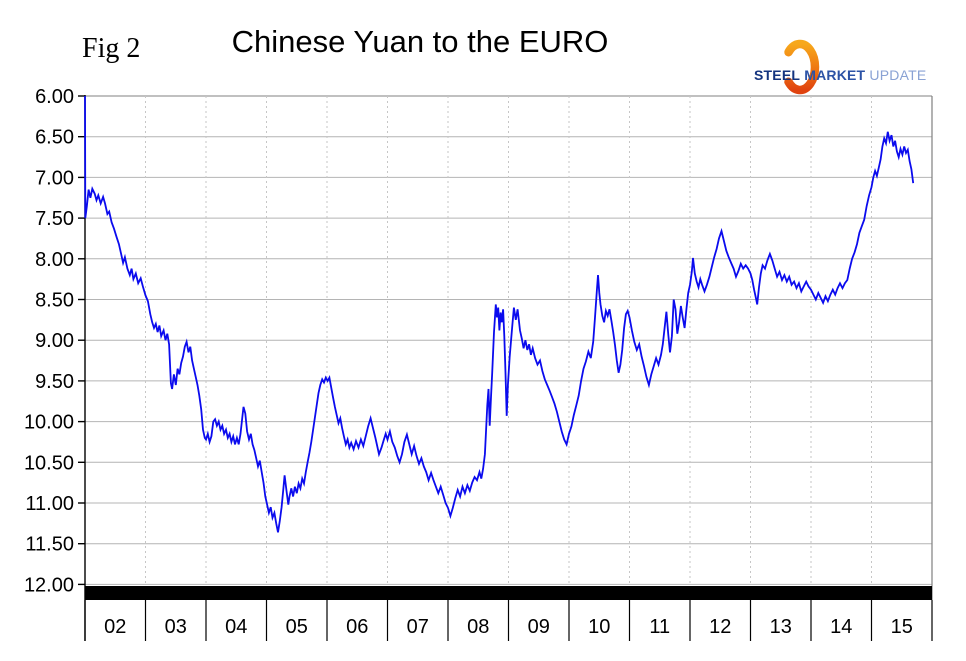 The image size is (966, 661). I want to click on y-tick-label: 9.00, so click(54, 341).